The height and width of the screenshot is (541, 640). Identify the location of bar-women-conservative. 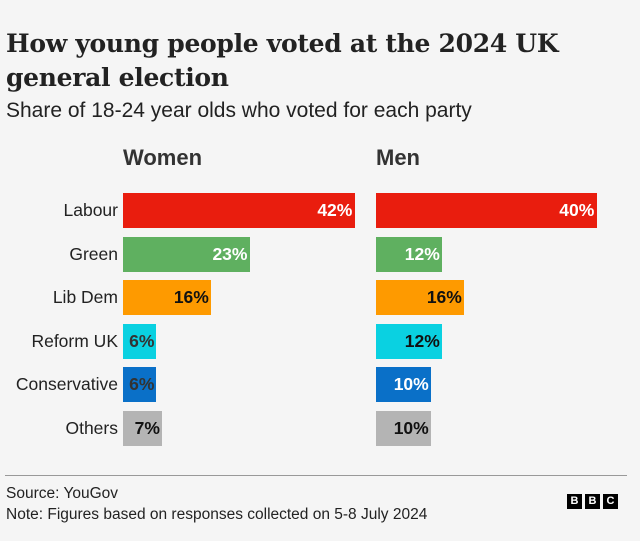
(140, 385).